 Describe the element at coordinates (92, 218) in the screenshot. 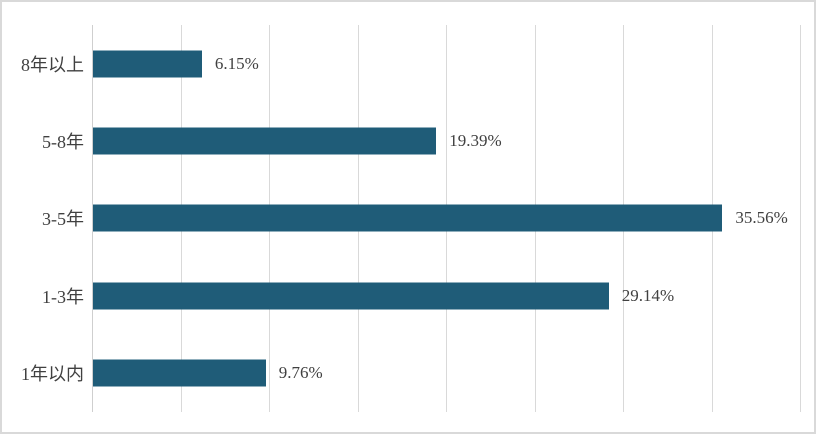

I see `category-axis-line` at that location.